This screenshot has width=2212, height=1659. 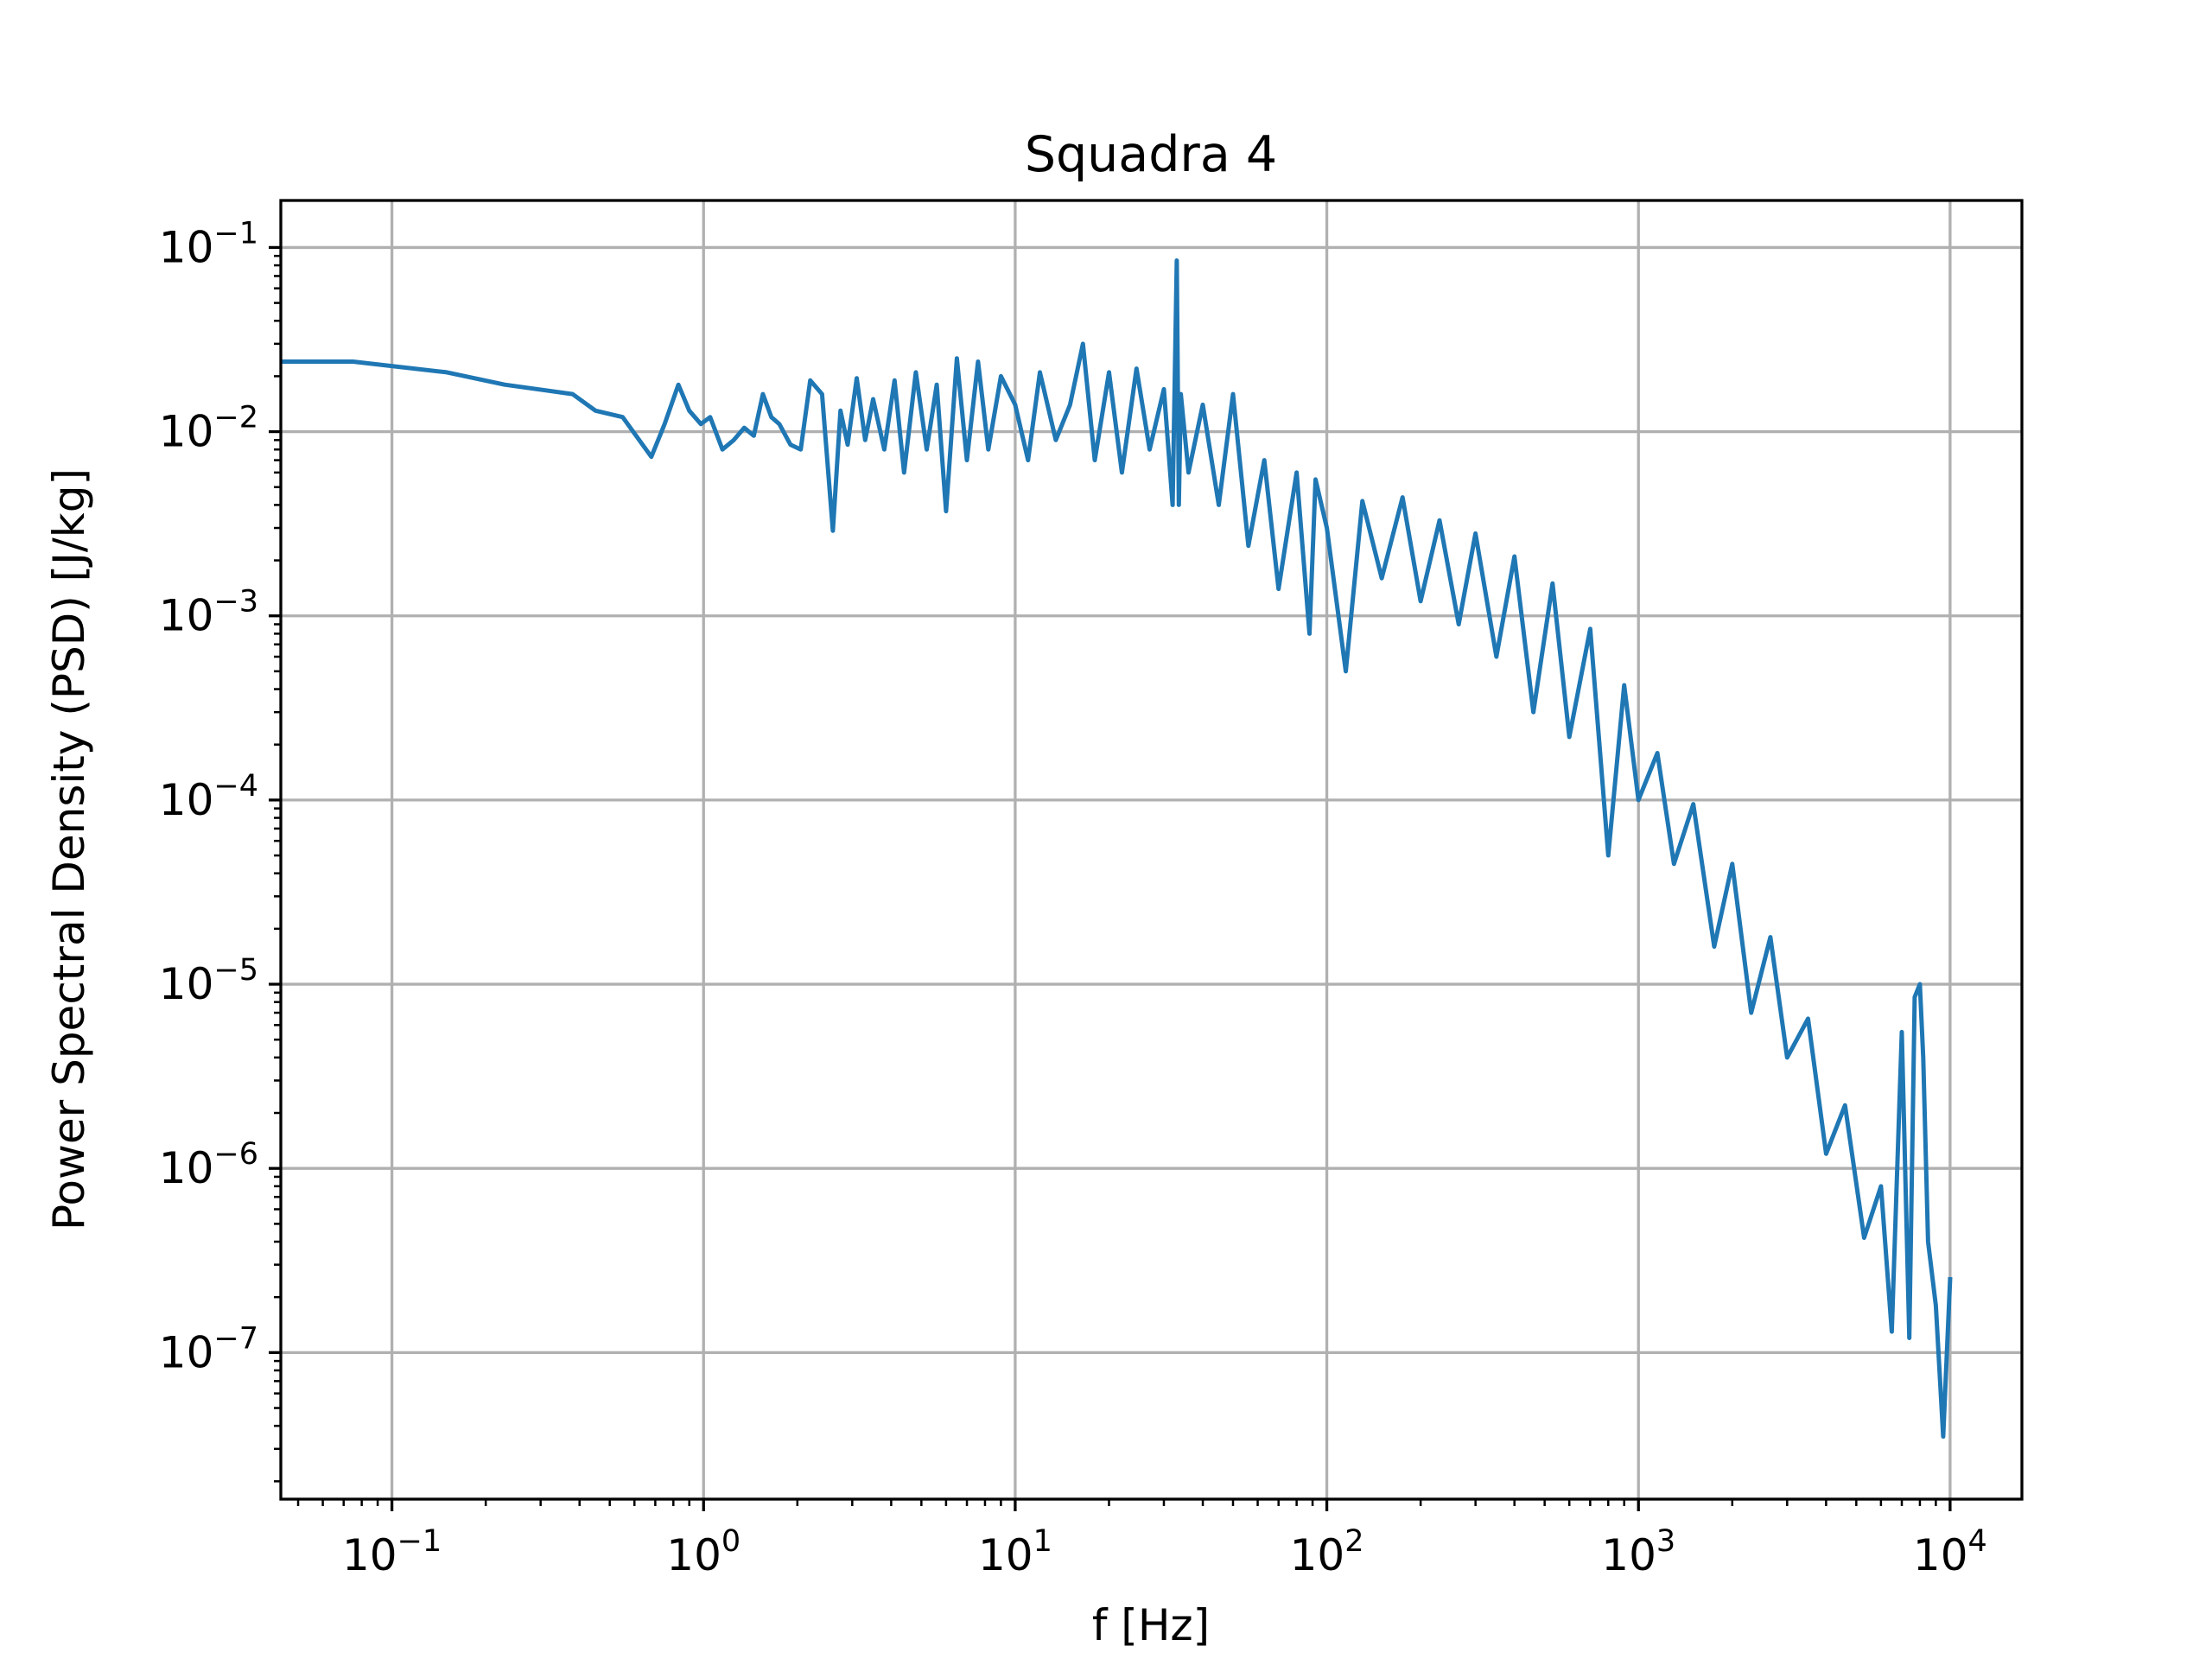 I want to click on y-tick-label: 10⁻⁷, so click(x=208, y=1349).